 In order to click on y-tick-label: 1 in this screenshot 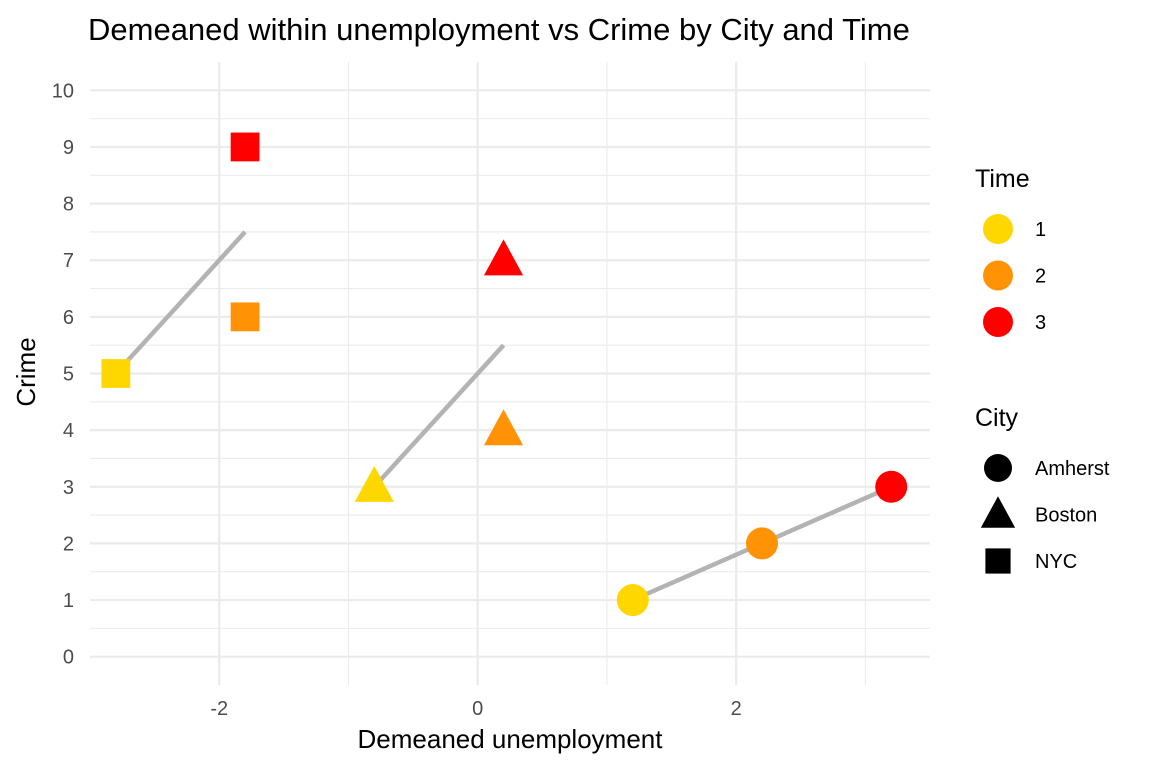, I will do `click(68, 601)`.